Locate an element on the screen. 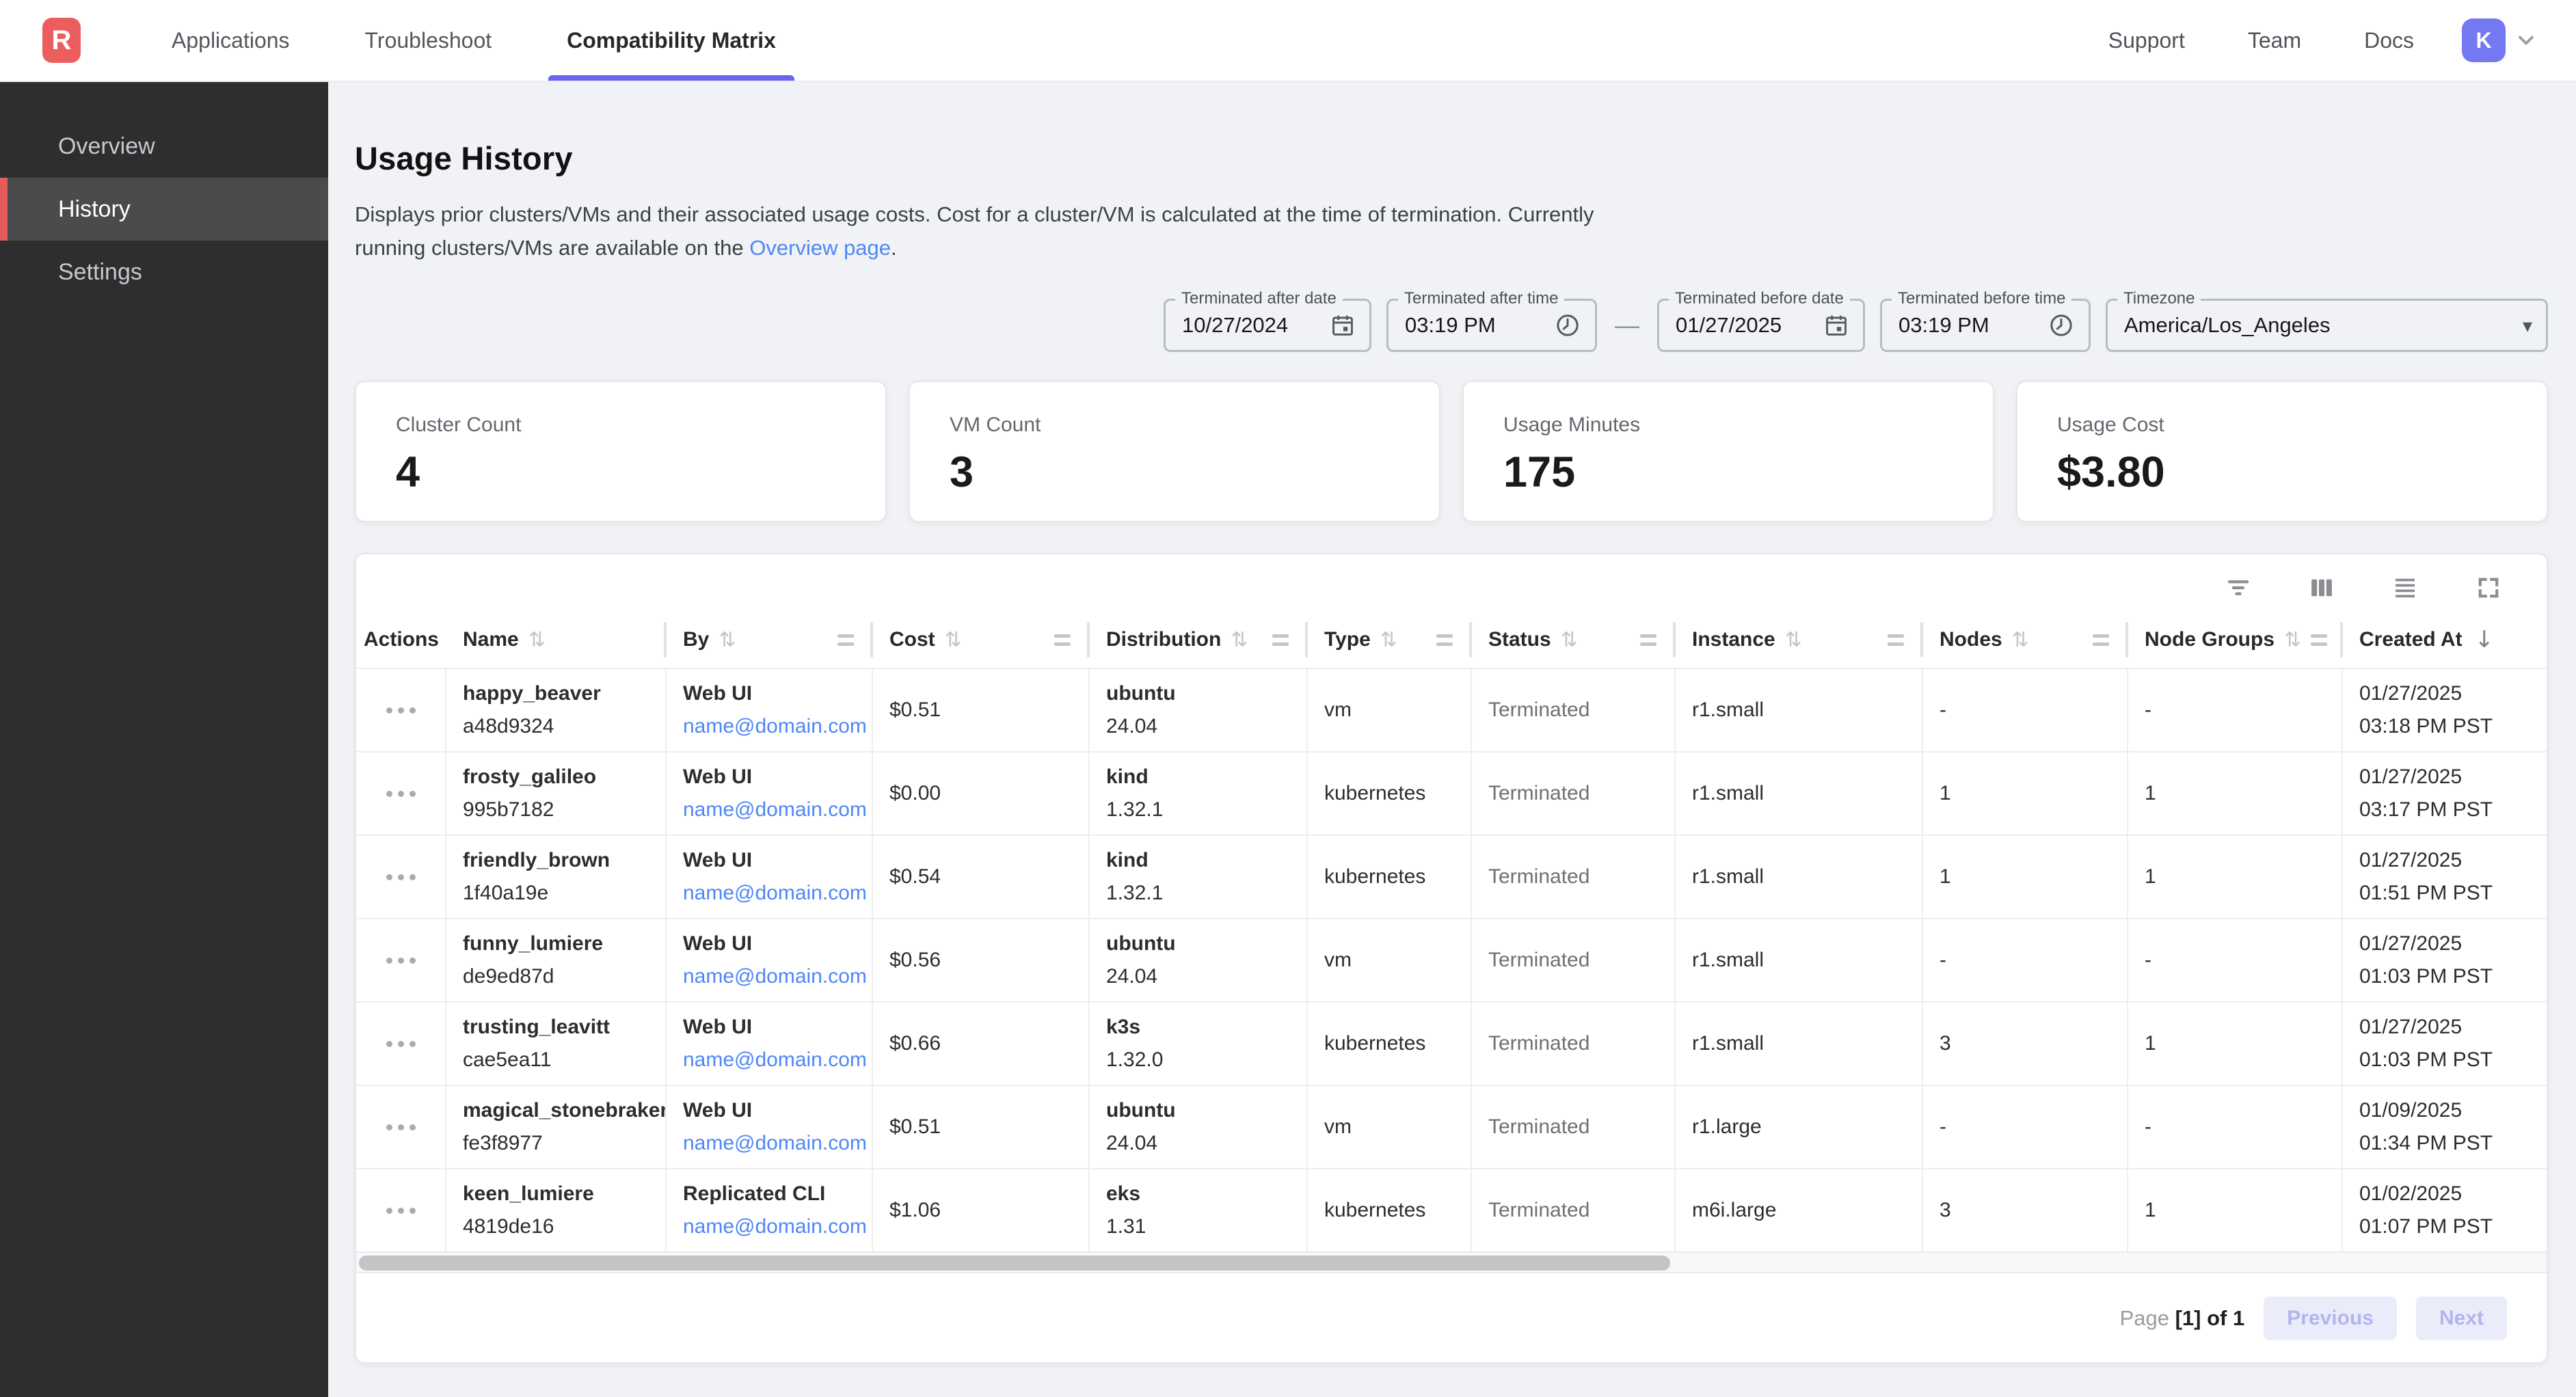 Image resolution: width=2576 pixels, height=1397 pixels. scrollbar-thumb is located at coordinates (1014, 1263).